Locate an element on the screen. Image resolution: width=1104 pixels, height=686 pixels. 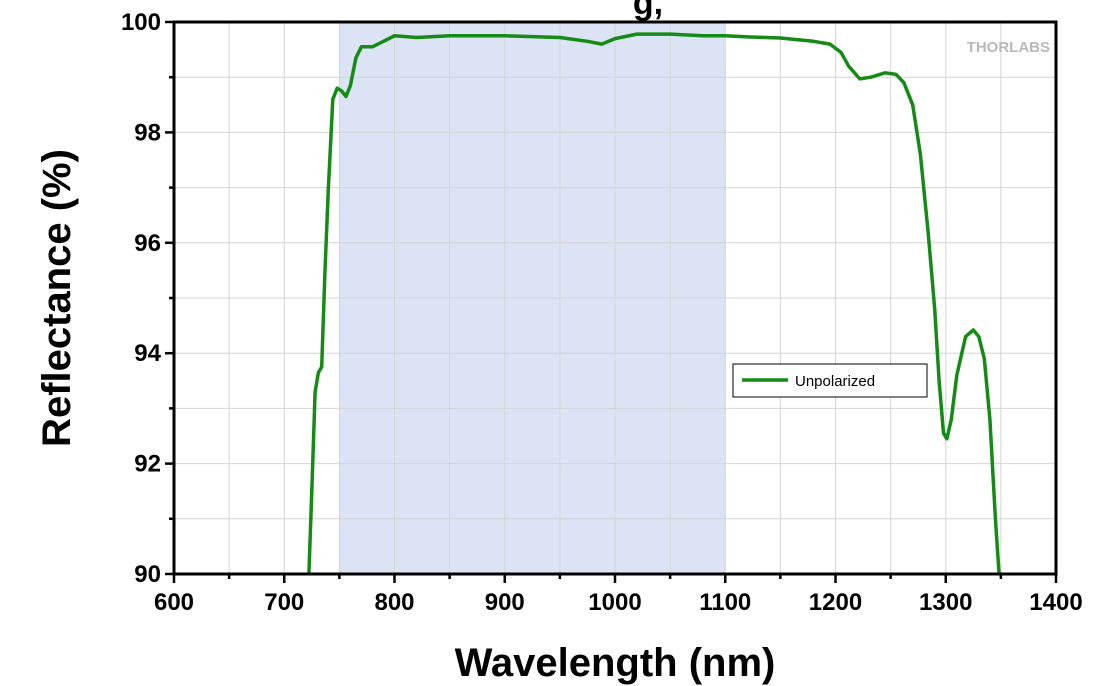
y-tick-label: 96 is located at coordinates (147, 243).